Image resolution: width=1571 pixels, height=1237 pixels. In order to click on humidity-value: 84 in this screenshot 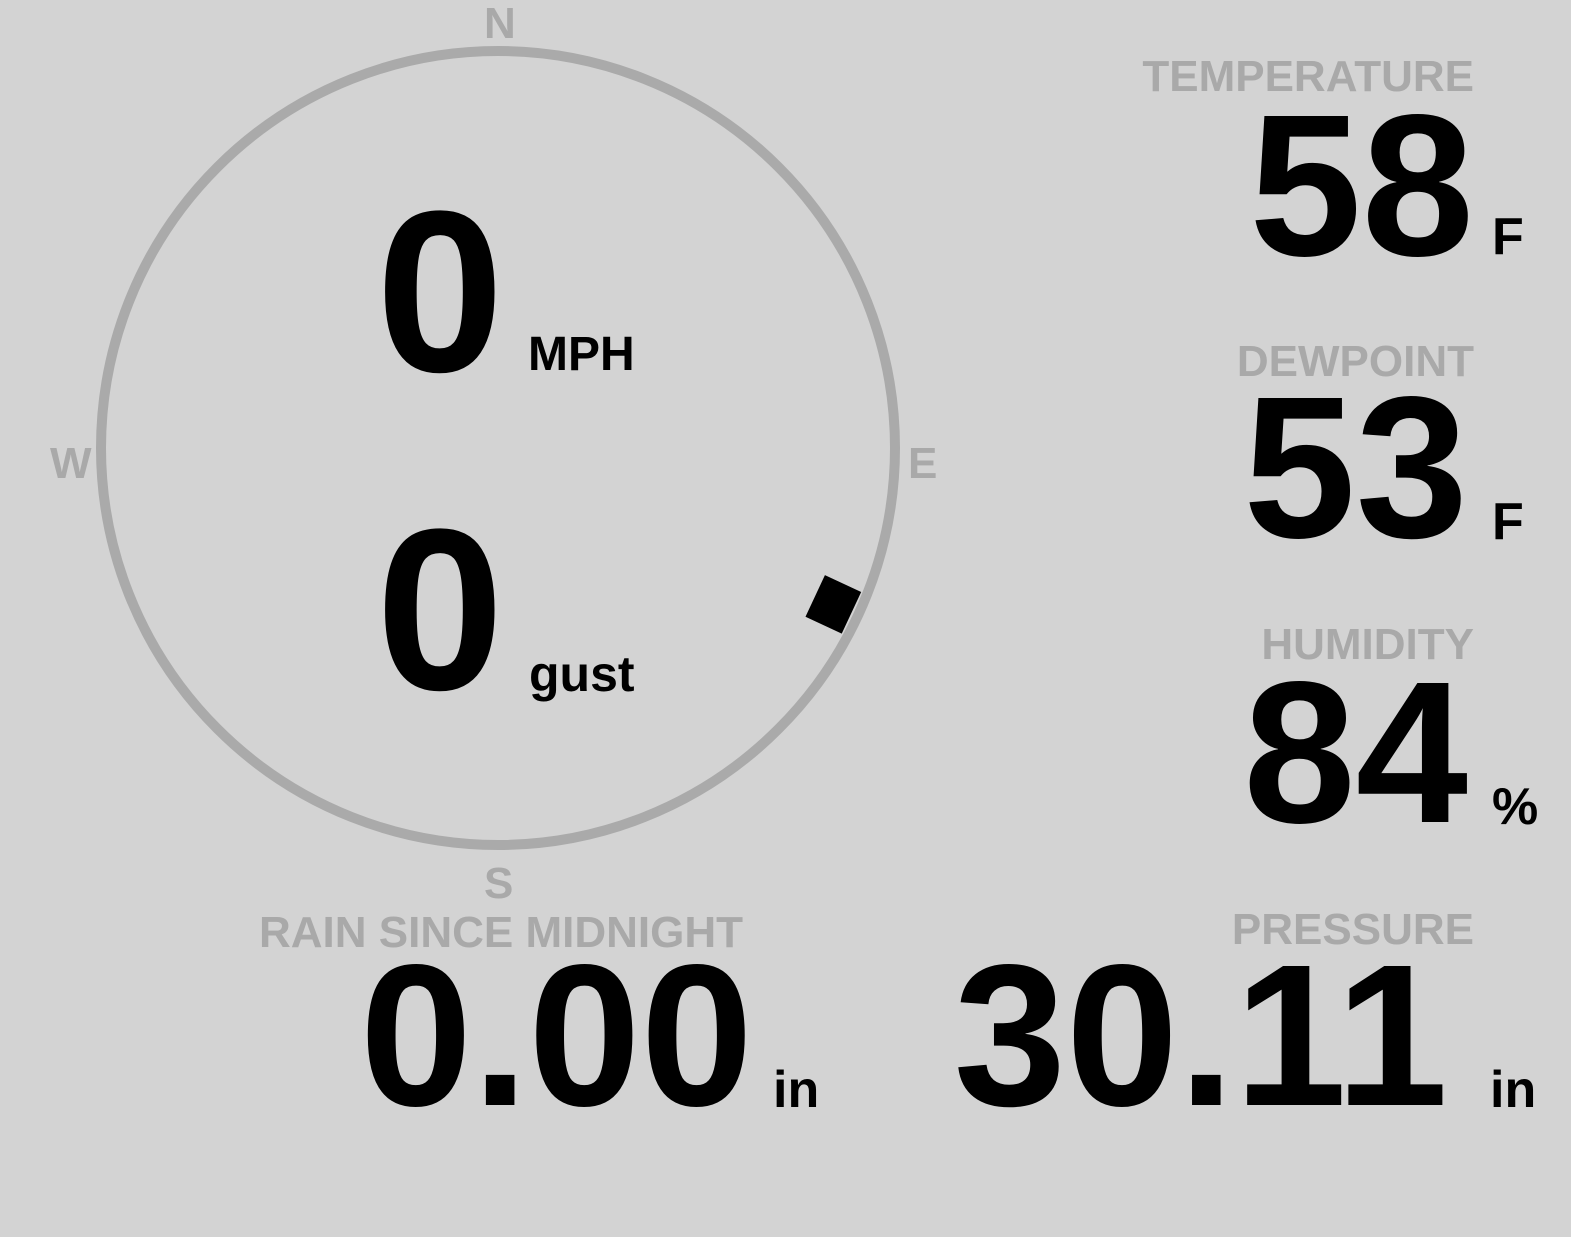, I will do `click(1355, 752)`.